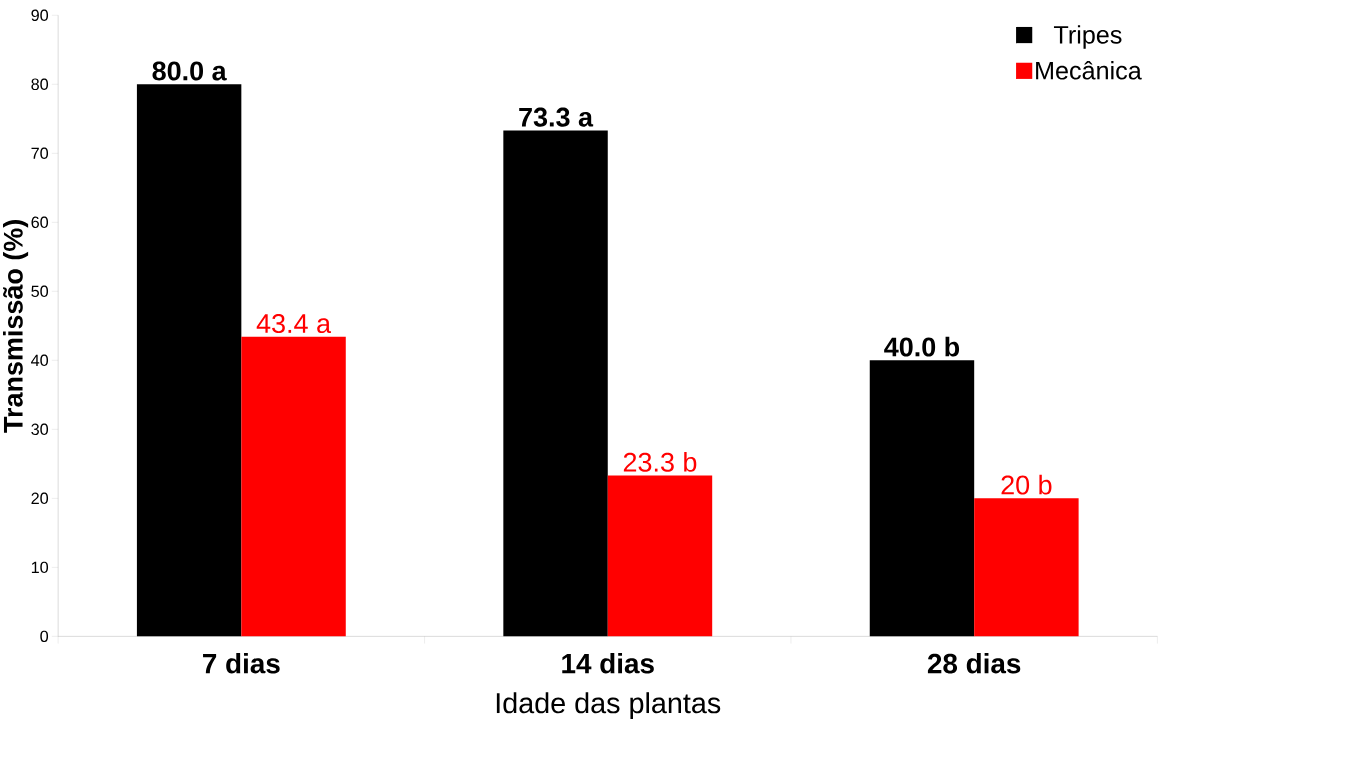 The height and width of the screenshot is (758, 1346). What do you see at coordinates (40, 222) in the screenshot?
I see `y-tick-label: 60` at bounding box center [40, 222].